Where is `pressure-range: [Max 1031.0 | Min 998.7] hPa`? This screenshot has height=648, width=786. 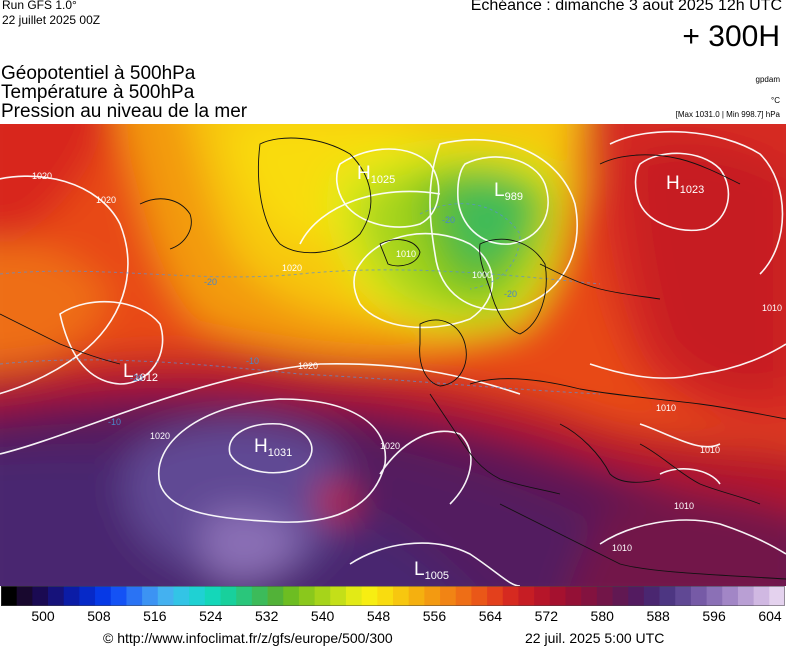 pressure-range: [Max 1031.0 | Min 998.7] hPa is located at coordinates (727, 114).